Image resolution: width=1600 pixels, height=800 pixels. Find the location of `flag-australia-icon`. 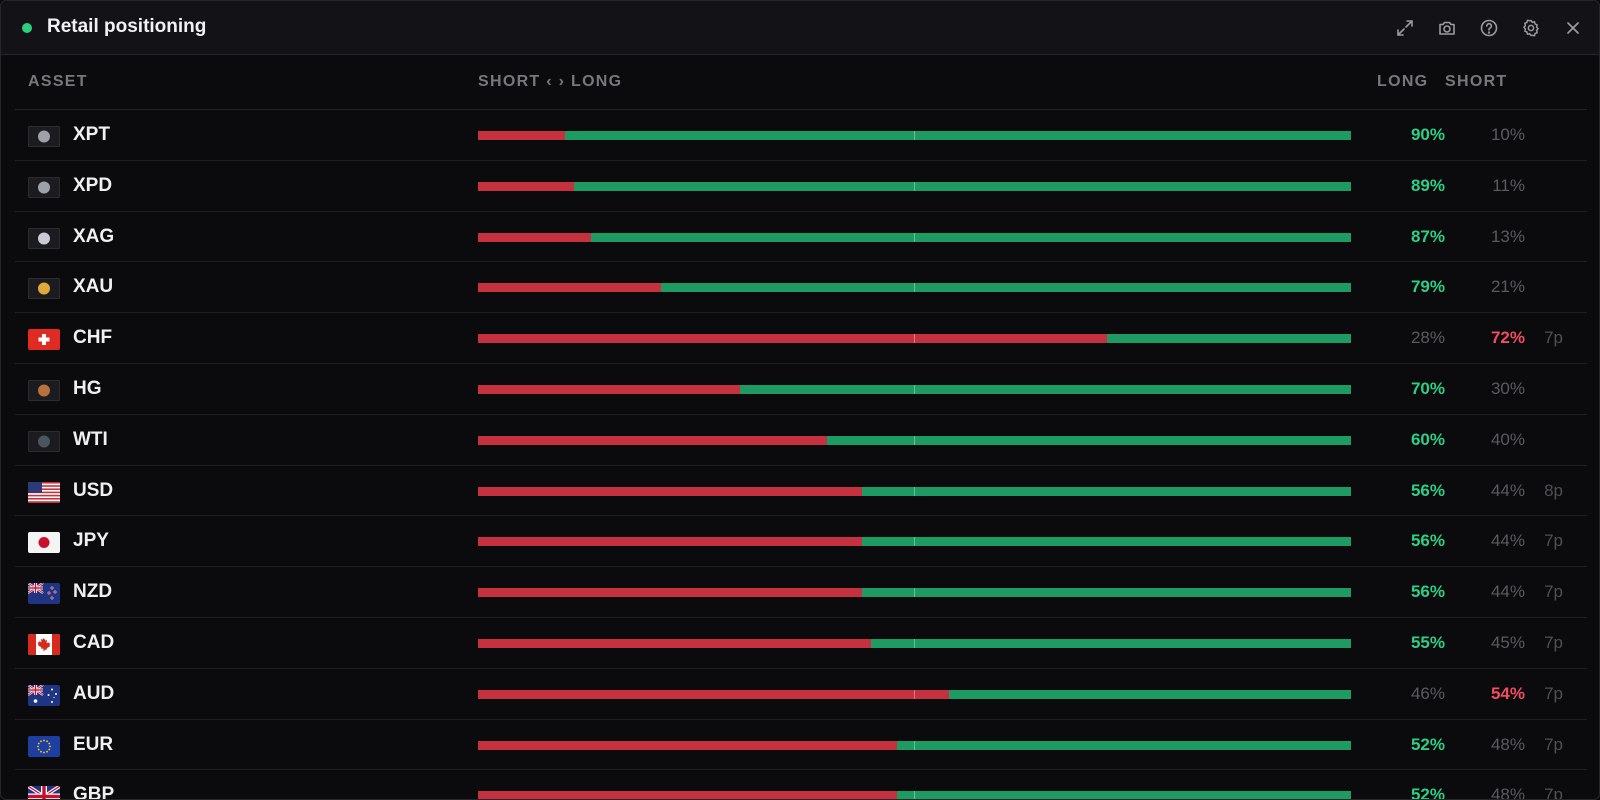

flag-australia-icon is located at coordinates (44, 695).